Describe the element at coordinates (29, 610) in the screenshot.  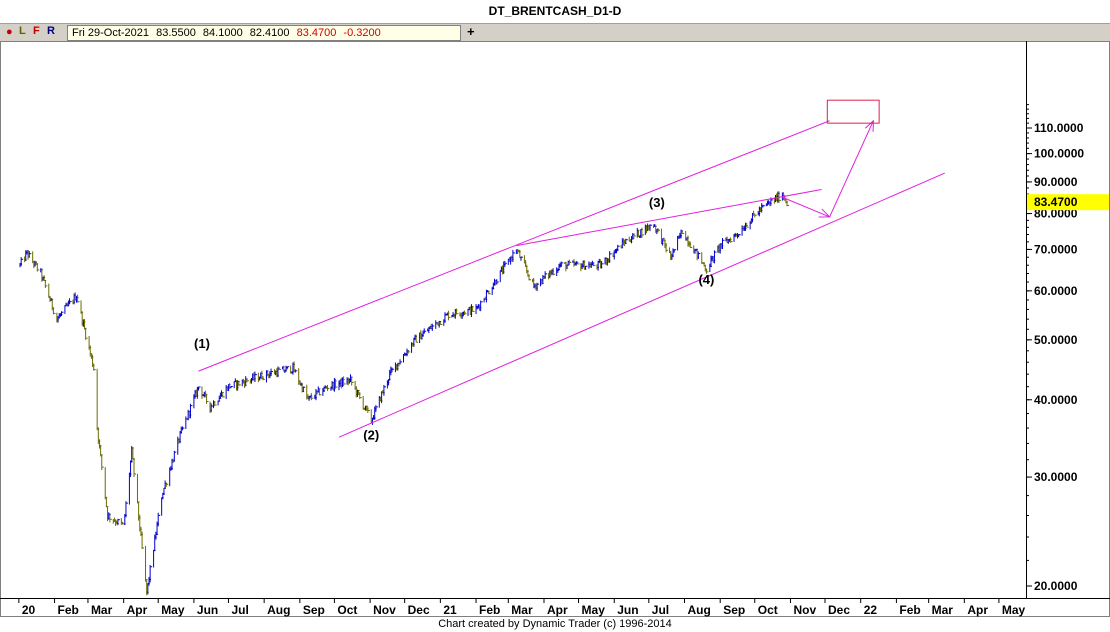
I see `x-tick-label: 20` at that location.